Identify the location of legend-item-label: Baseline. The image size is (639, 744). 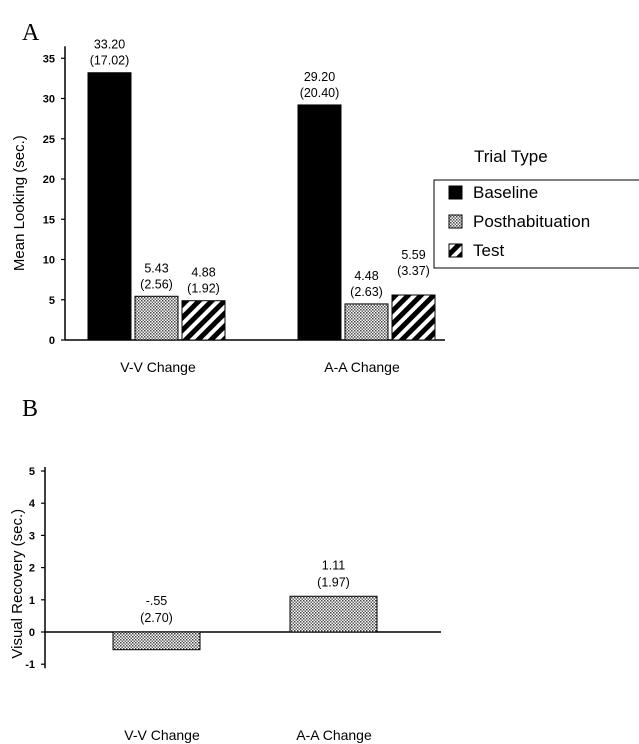
(505, 192).